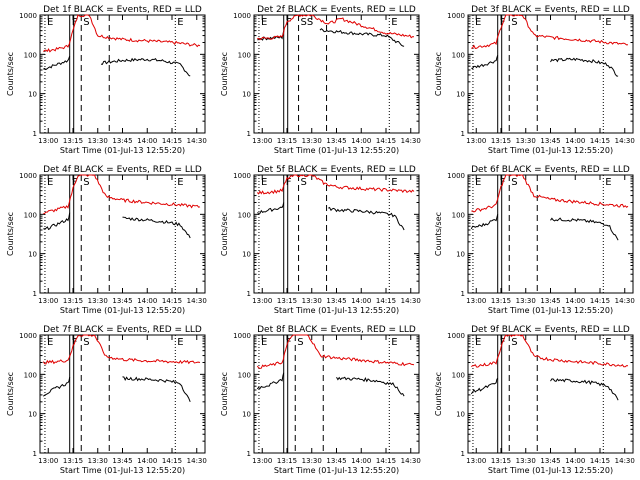 The width and height of the screenshot is (640, 480). What do you see at coordinates (550, 170) in the screenshot?
I see `panel-title: Det 6f BLACK = Events, RED = LLD` at bounding box center [550, 170].